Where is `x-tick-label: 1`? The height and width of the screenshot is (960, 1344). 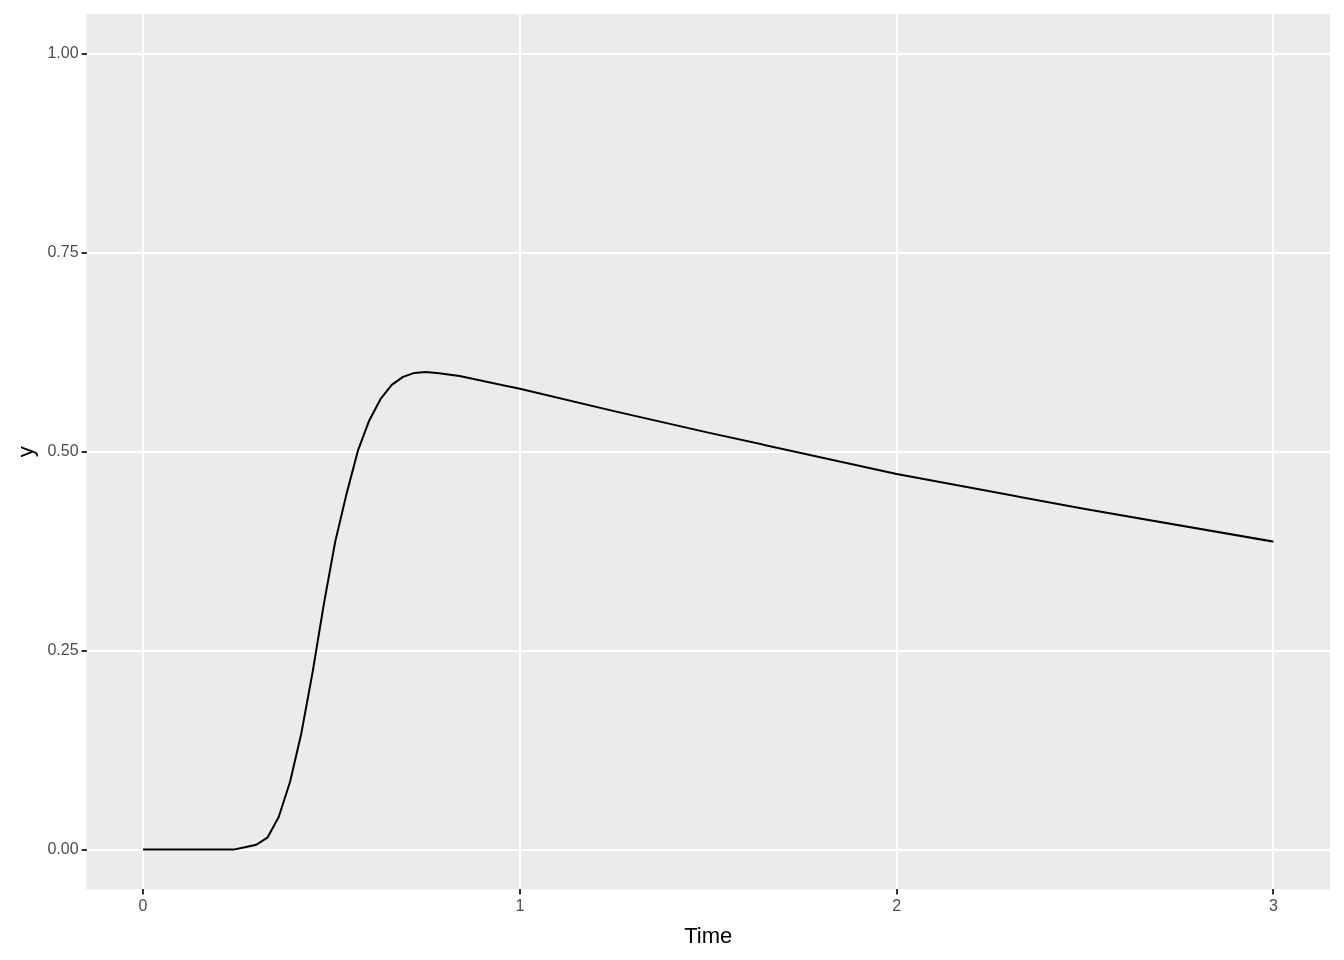
x-tick-label: 1 is located at coordinates (520, 906).